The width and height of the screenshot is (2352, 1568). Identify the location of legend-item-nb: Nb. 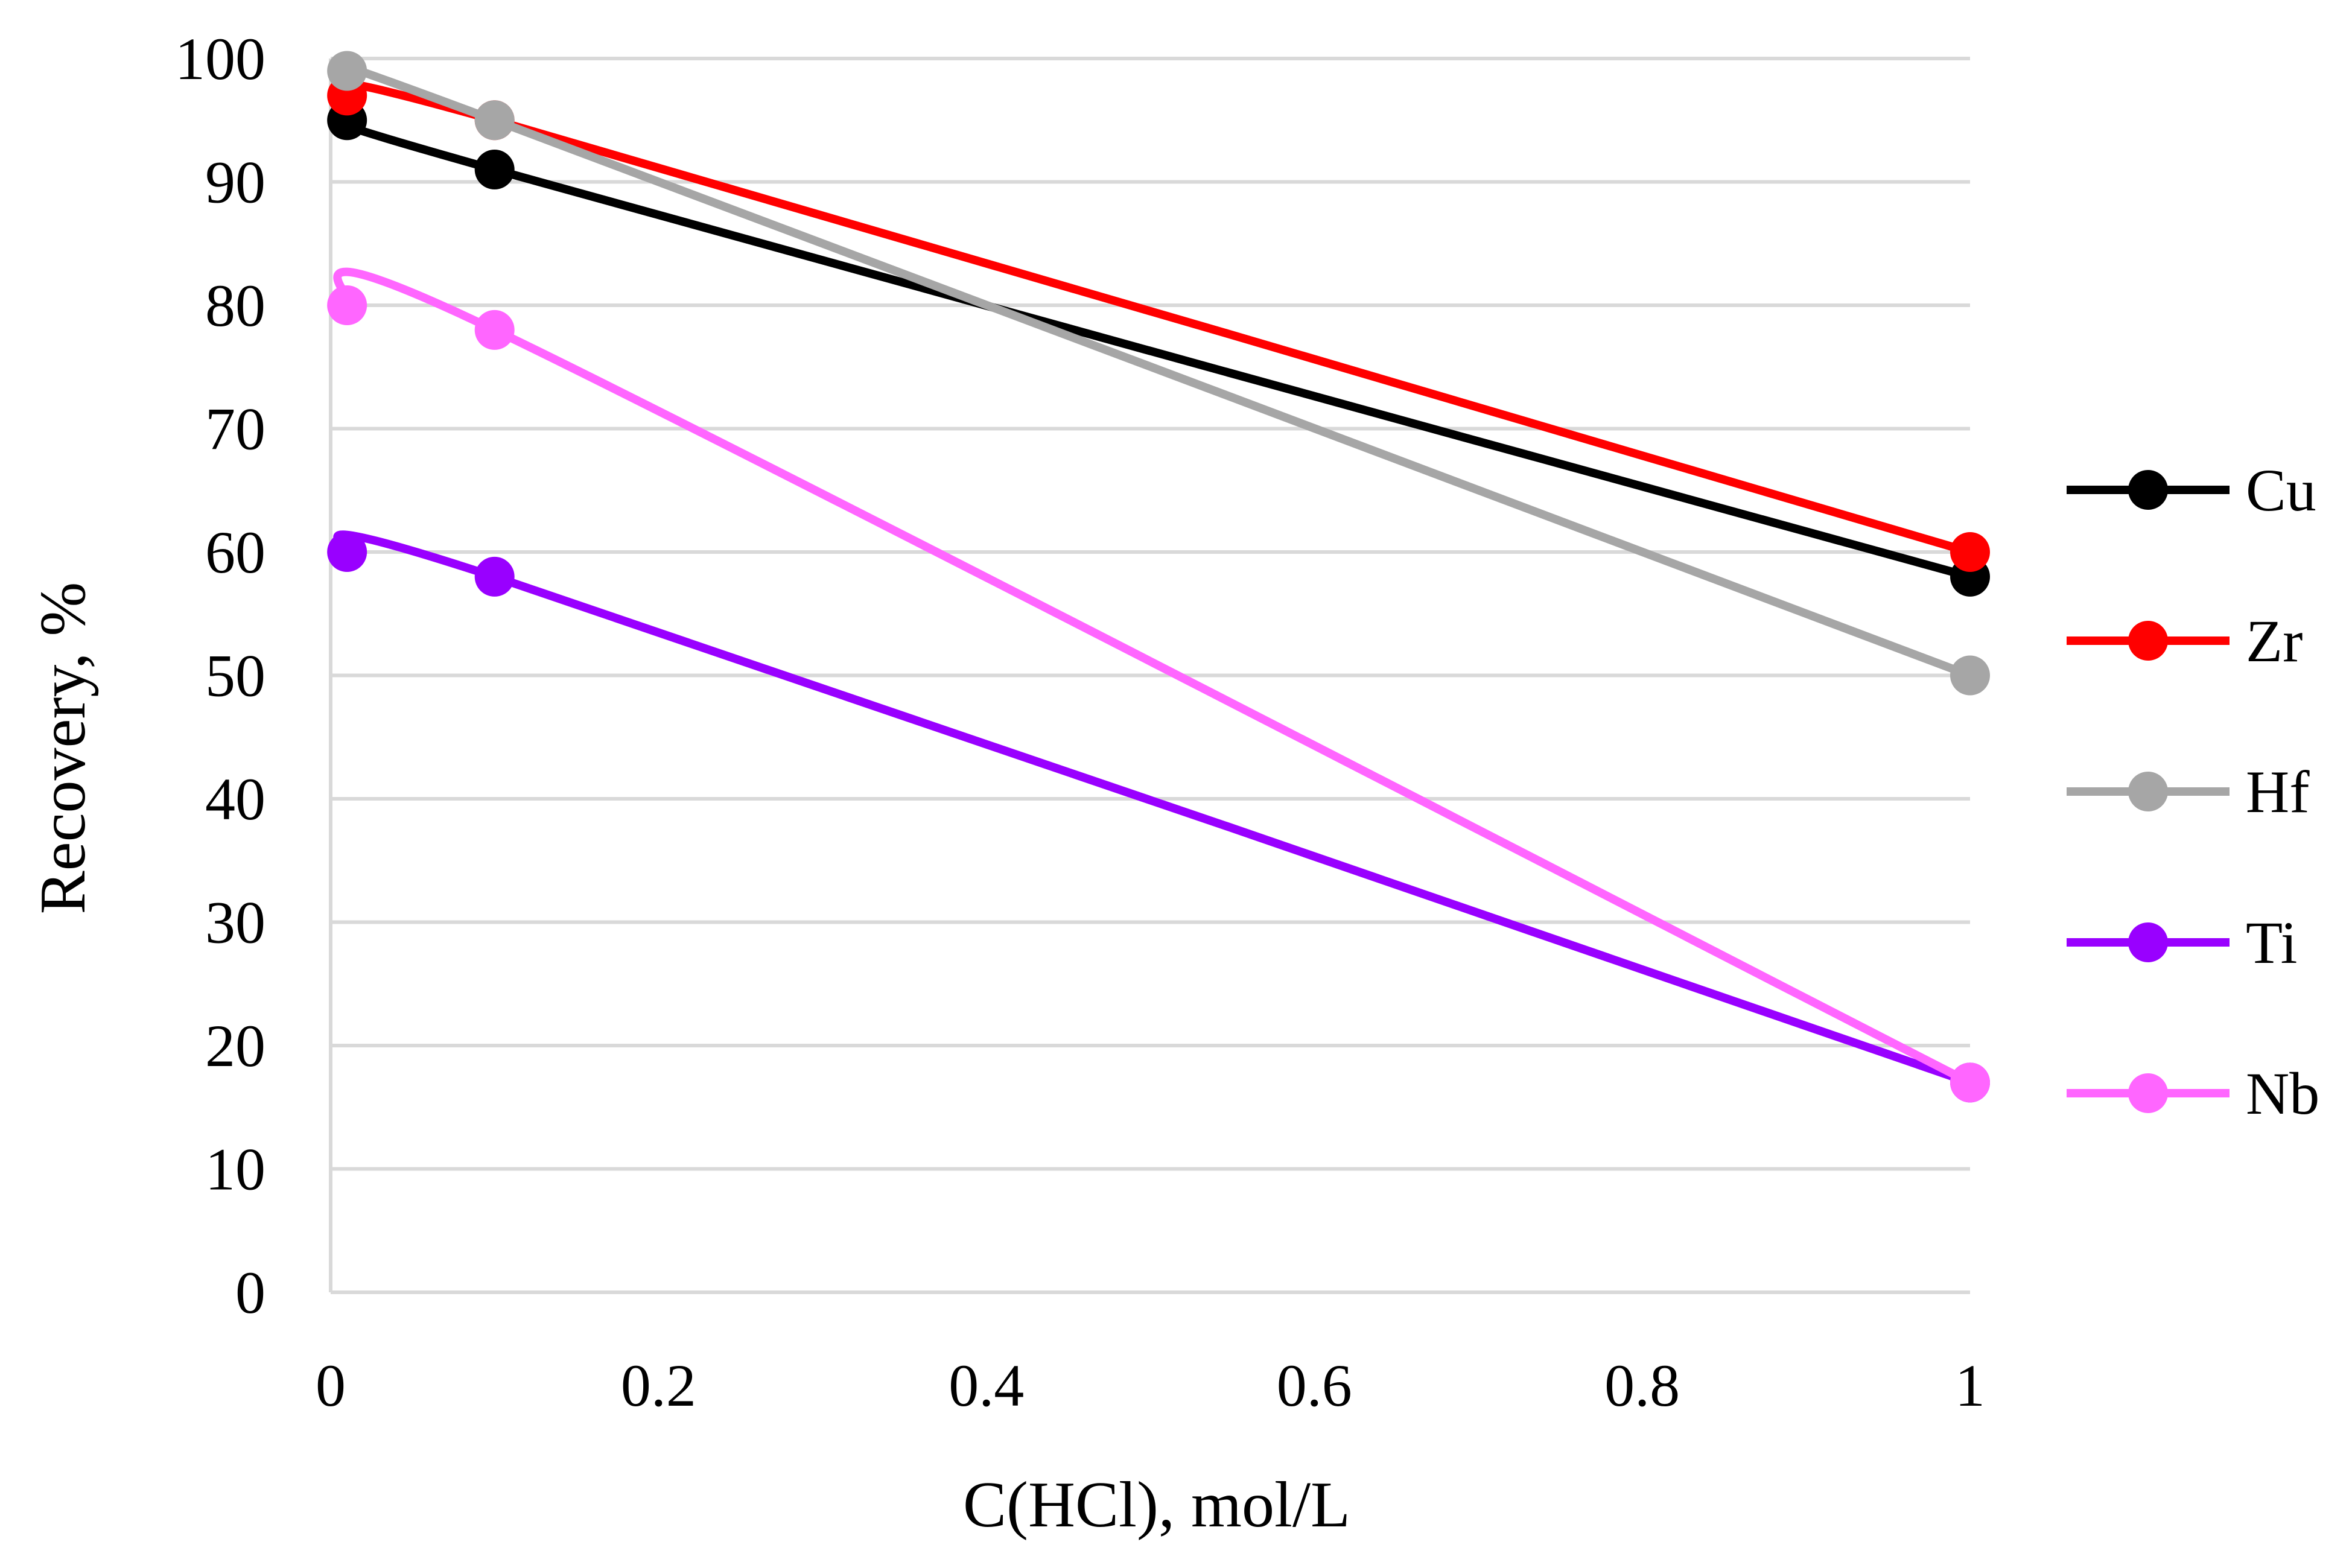
(2193, 1093).